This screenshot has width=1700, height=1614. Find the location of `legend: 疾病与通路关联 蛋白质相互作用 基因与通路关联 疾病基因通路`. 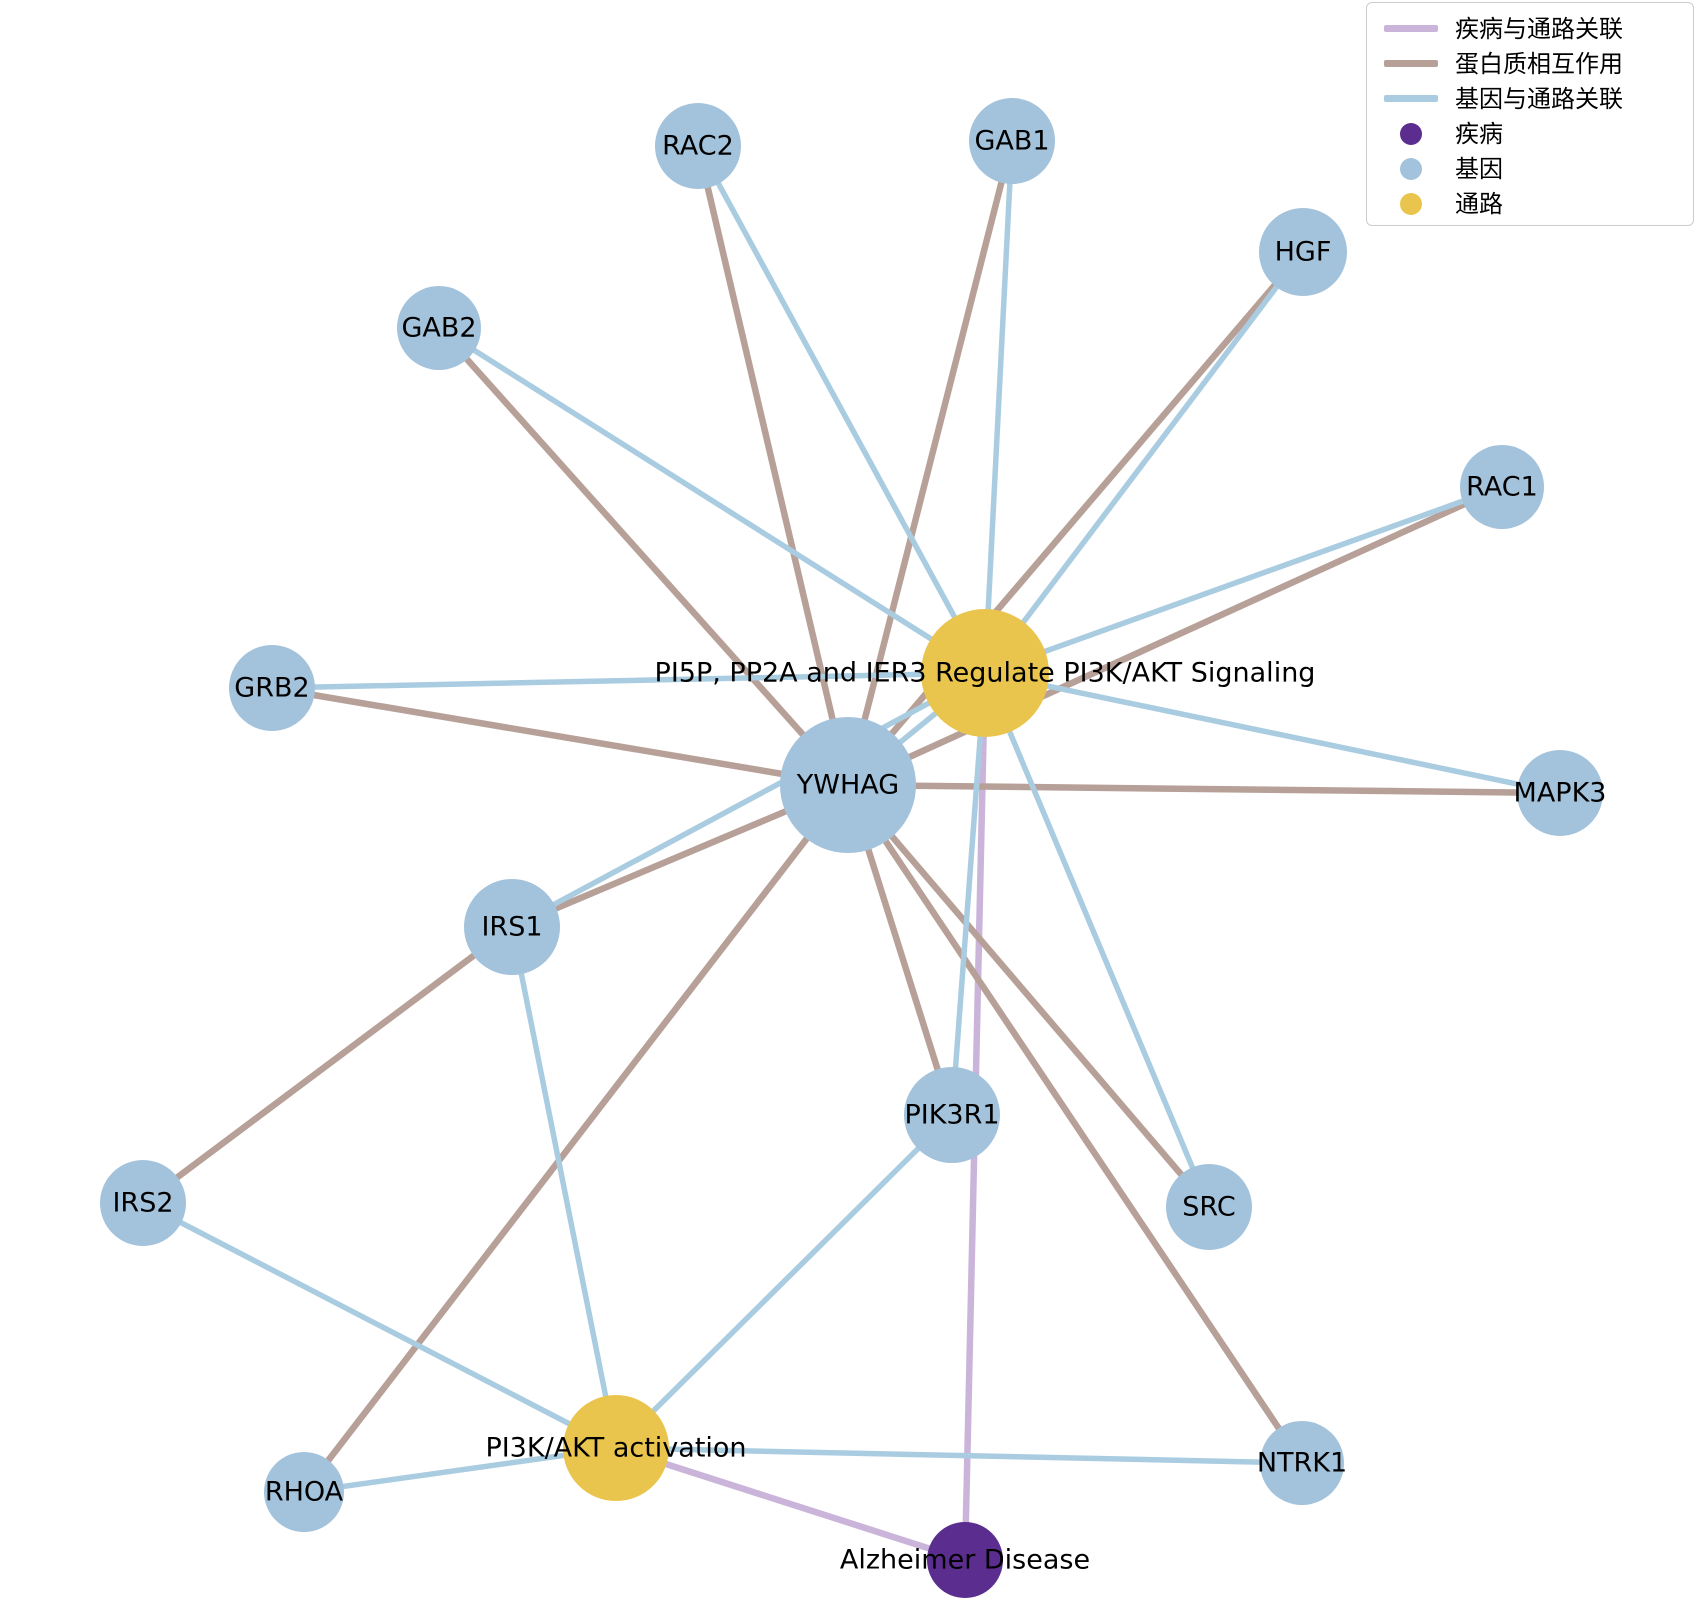

legend: 疾病与通路关联 蛋白质相互作用 基因与通路关联 疾病基因通路 is located at coordinates (1530, 114).